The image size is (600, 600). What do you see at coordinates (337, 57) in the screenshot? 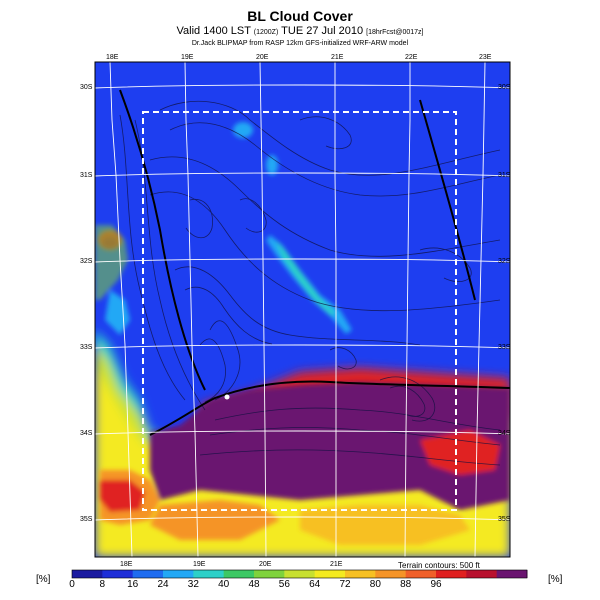
I see `lon-label-top: 21E` at bounding box center [337, 57].